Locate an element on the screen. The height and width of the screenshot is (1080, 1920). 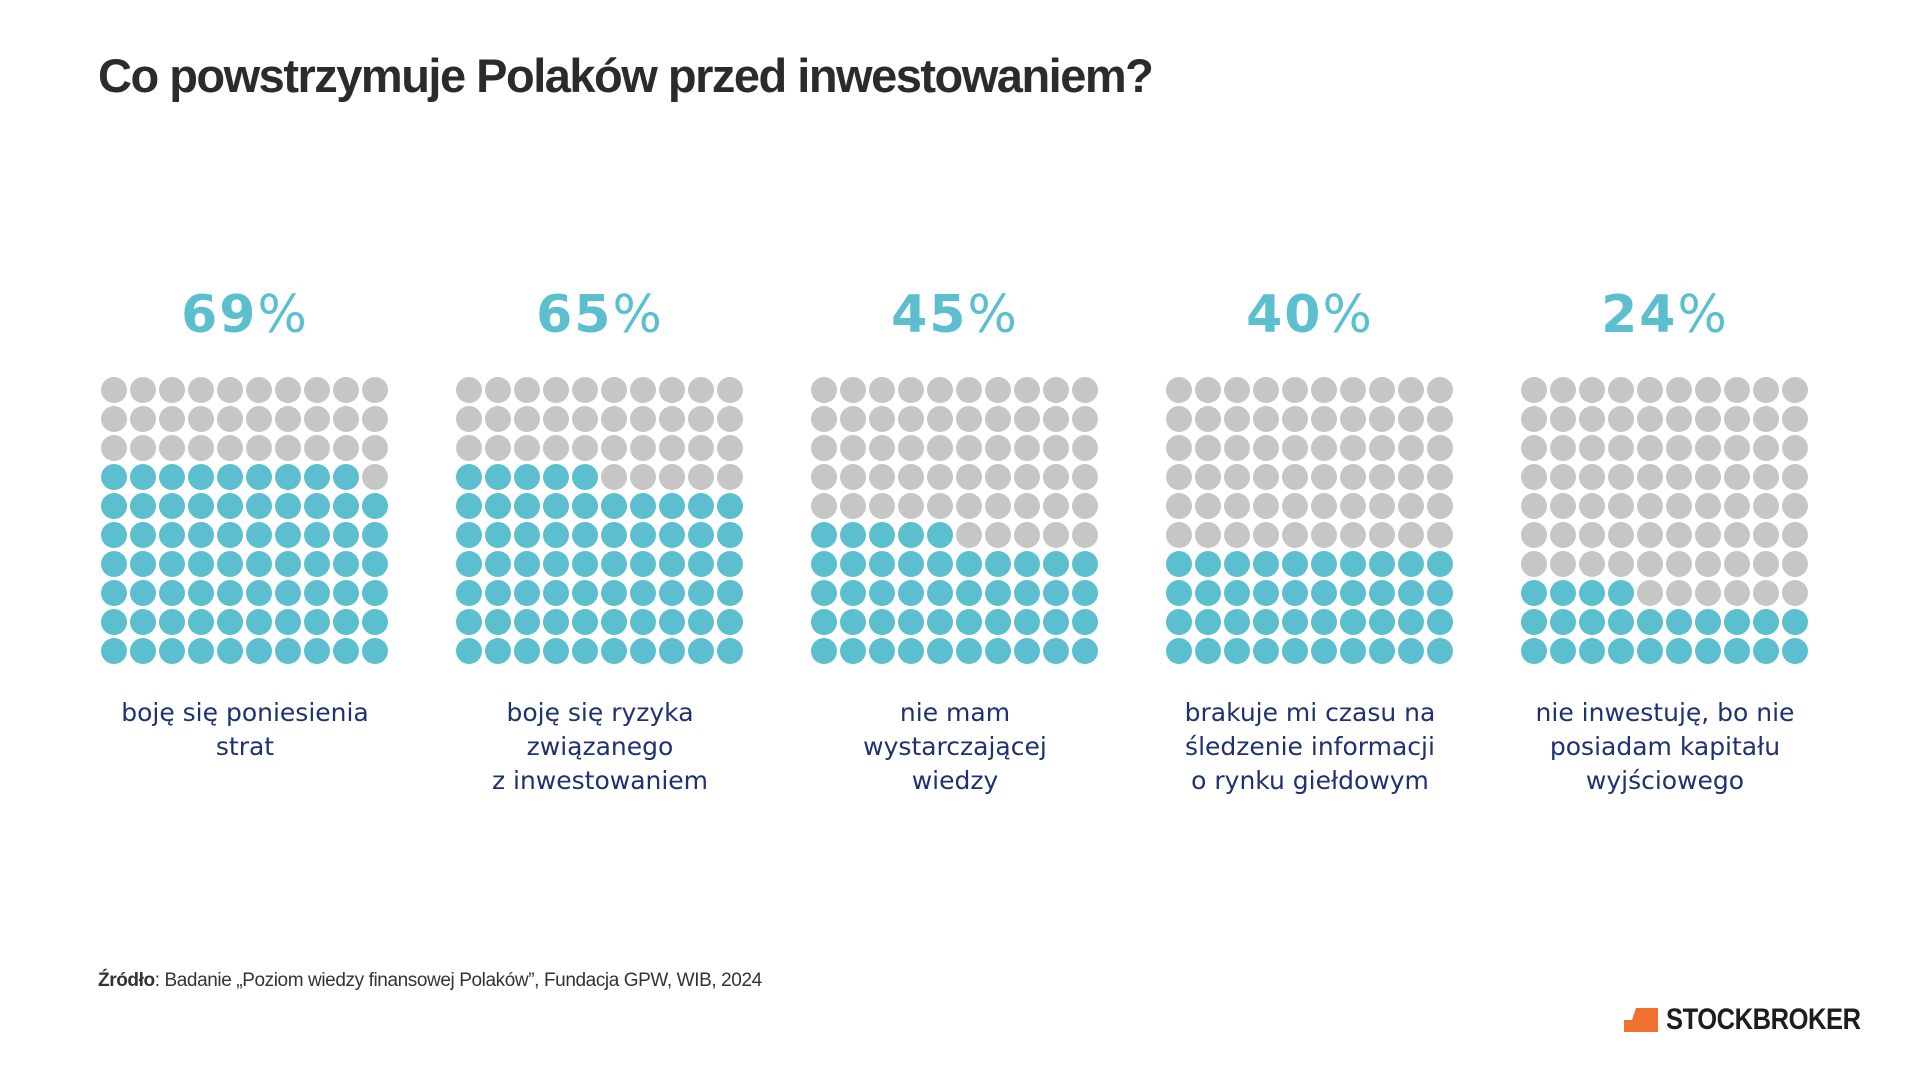
waffle-panel: 45% nie mam wystarczającej wiedzy is located at coordinates (955, 539).